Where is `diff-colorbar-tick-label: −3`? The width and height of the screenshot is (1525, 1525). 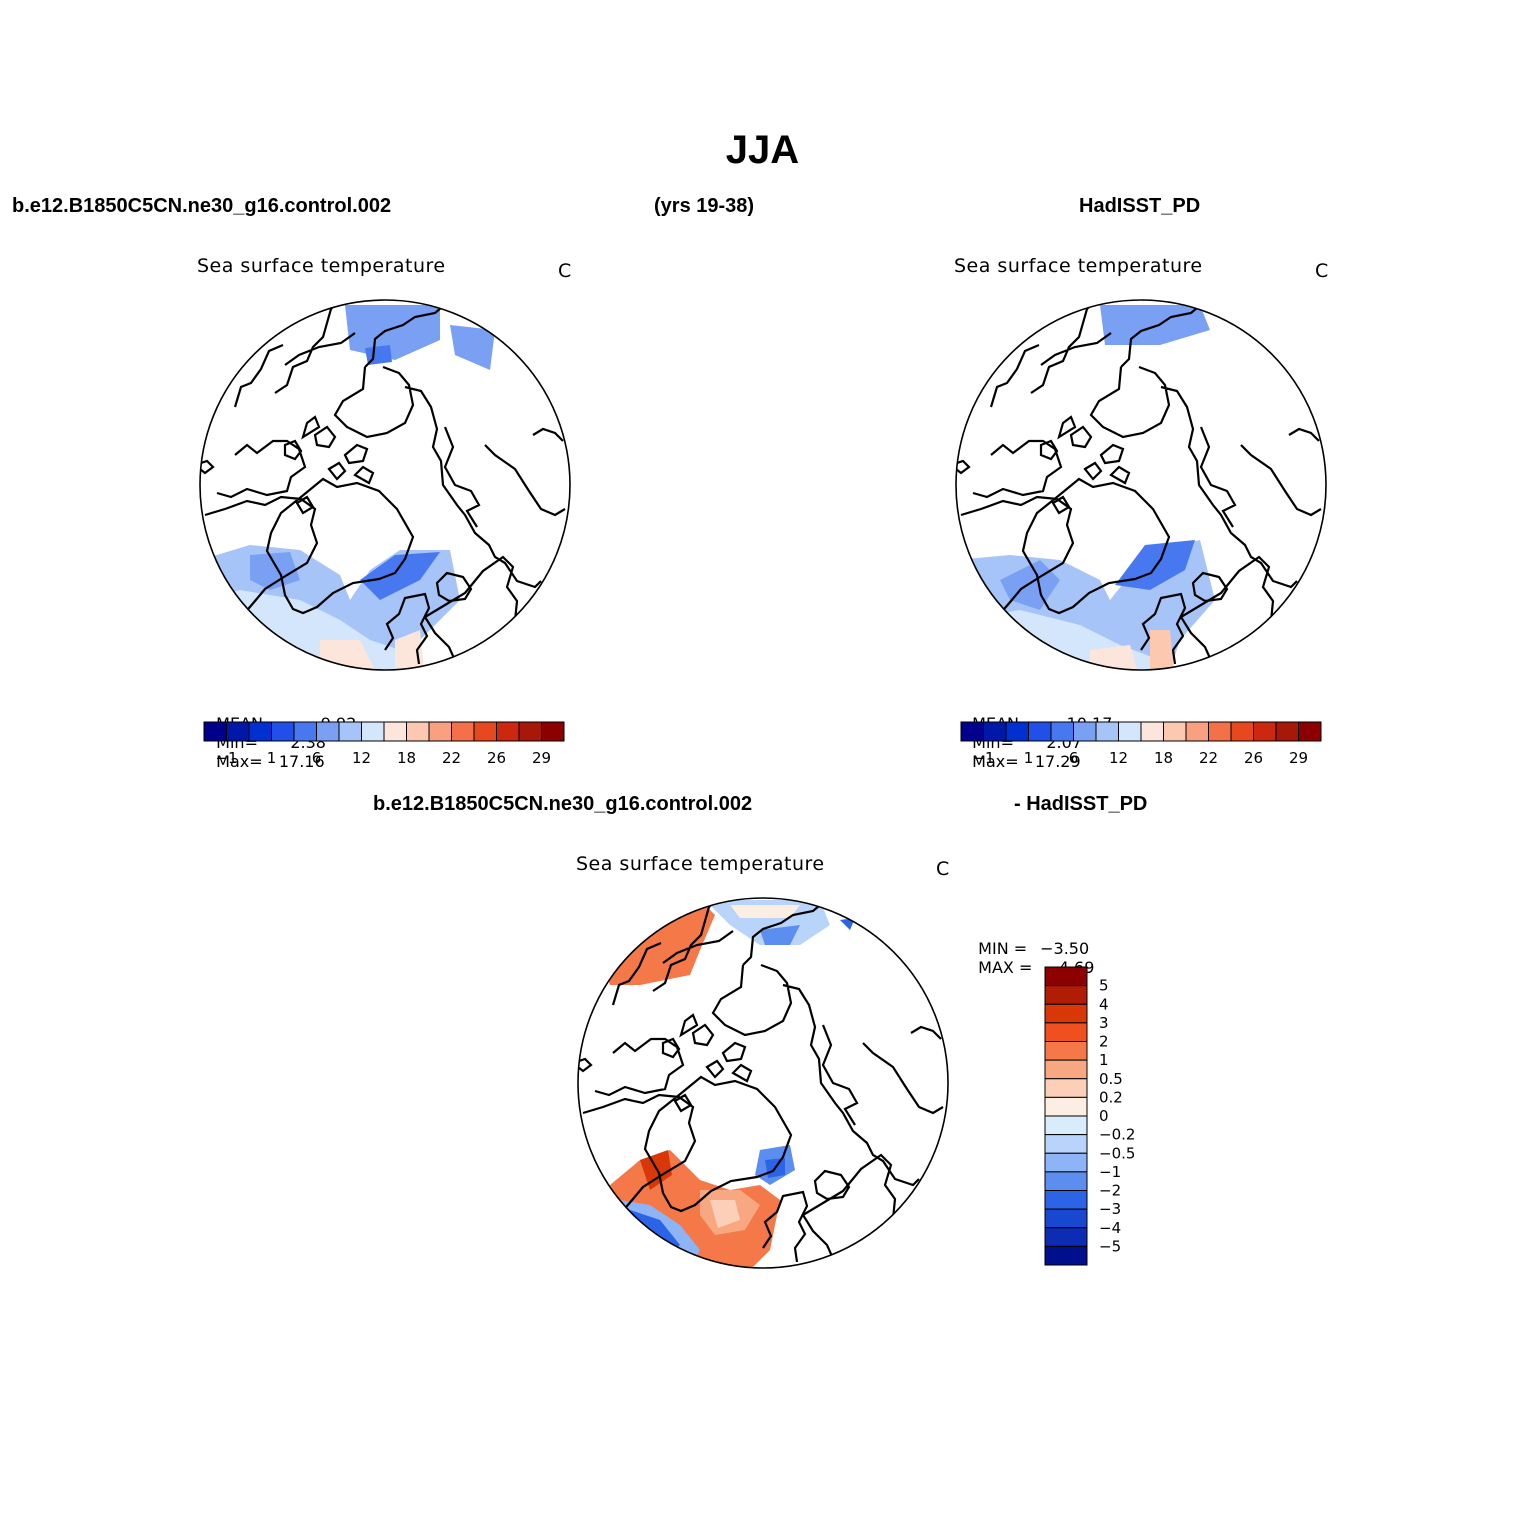
diff-colorbar-tick-label: −3 is located at coordinates (1110, 1209).